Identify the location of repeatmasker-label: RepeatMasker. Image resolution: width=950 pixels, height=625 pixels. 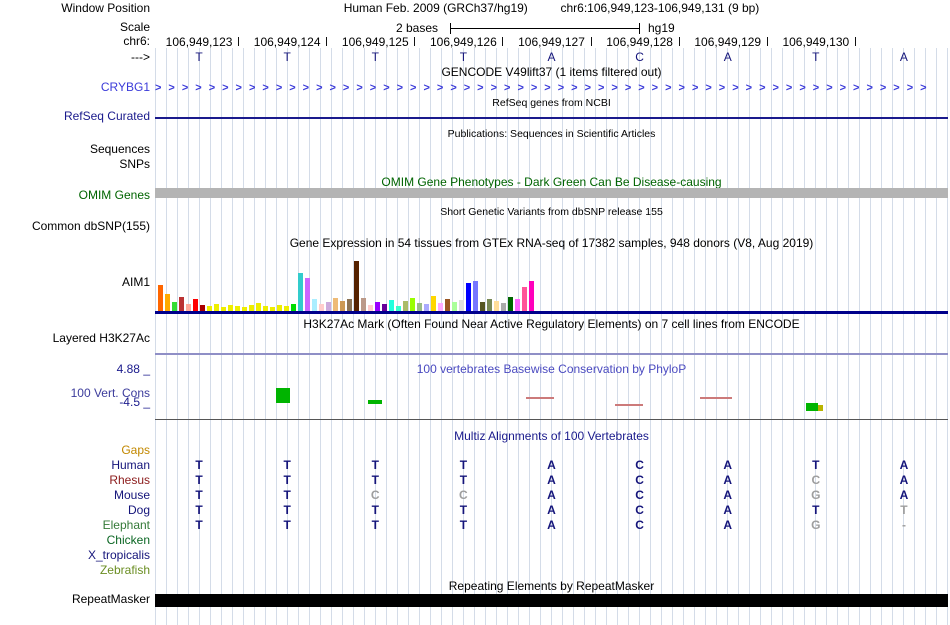
(110, 599).